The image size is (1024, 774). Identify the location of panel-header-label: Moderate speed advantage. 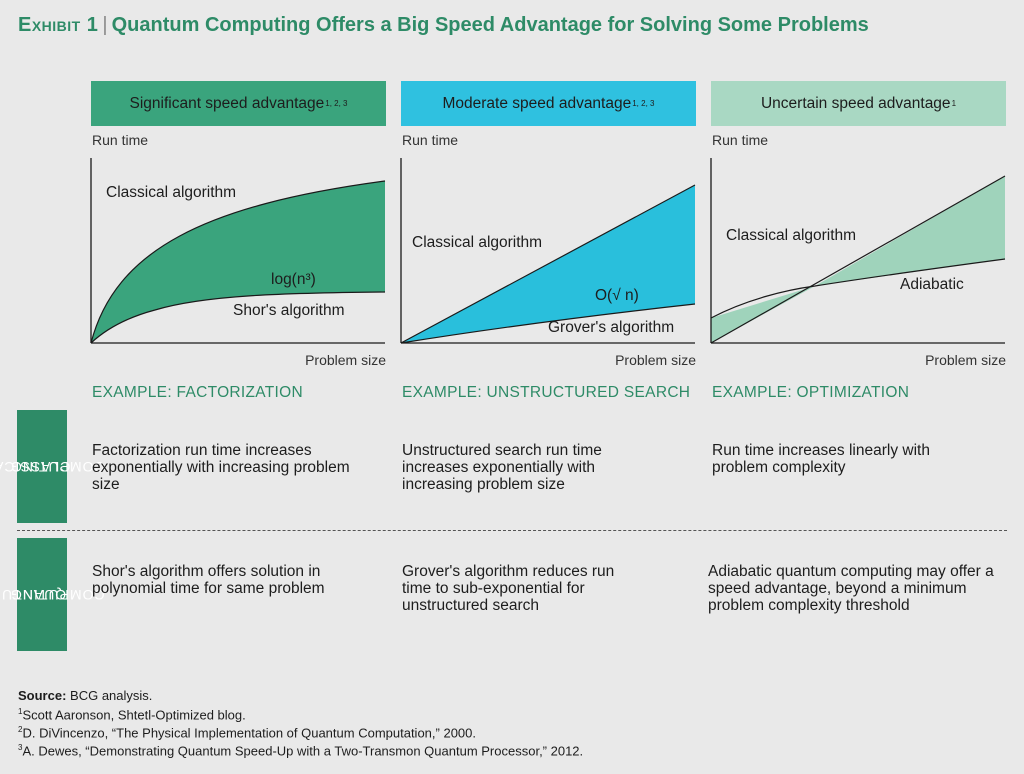
(537, 103).